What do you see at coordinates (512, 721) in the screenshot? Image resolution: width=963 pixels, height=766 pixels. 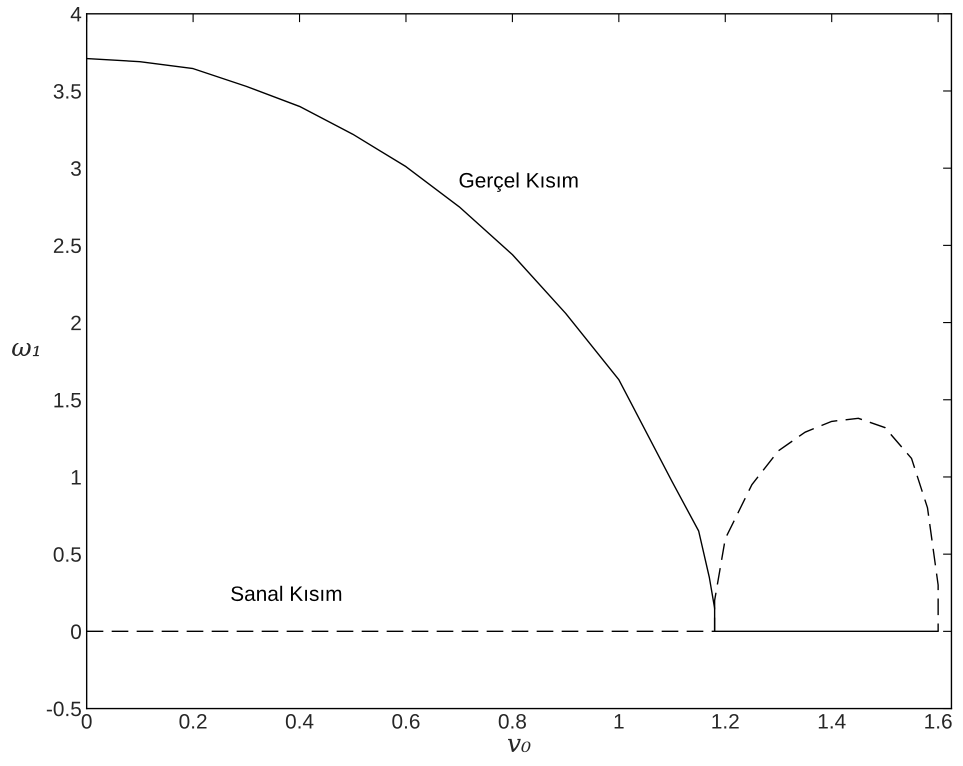 I see `x-tick-label: 0.8` at bounding box center [512, 721].